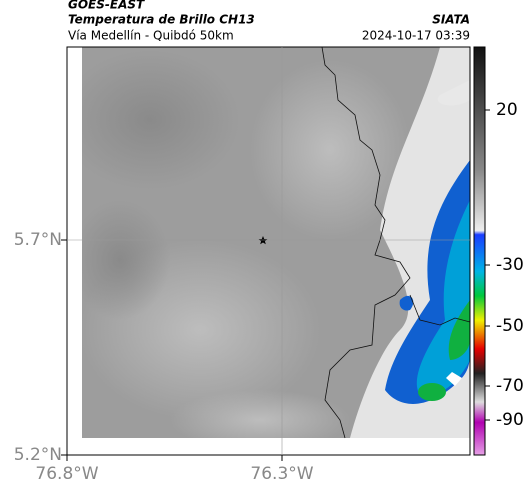 The width and height of the screenshot is (526, 495). What do you see at coordinates (161, 20) in the screenshot?
I see `product: Temperatura de Brillo CH13` at bounding box center [161, 20].